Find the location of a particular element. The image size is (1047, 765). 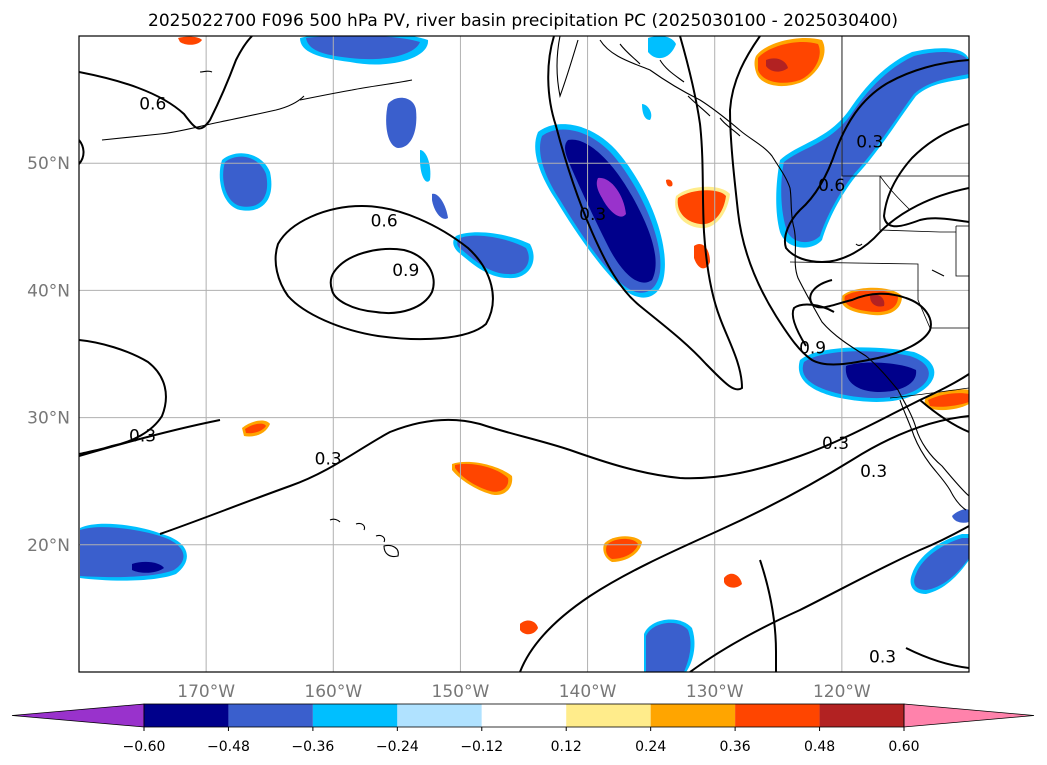

political-borders is located at coordinates (879, 217).